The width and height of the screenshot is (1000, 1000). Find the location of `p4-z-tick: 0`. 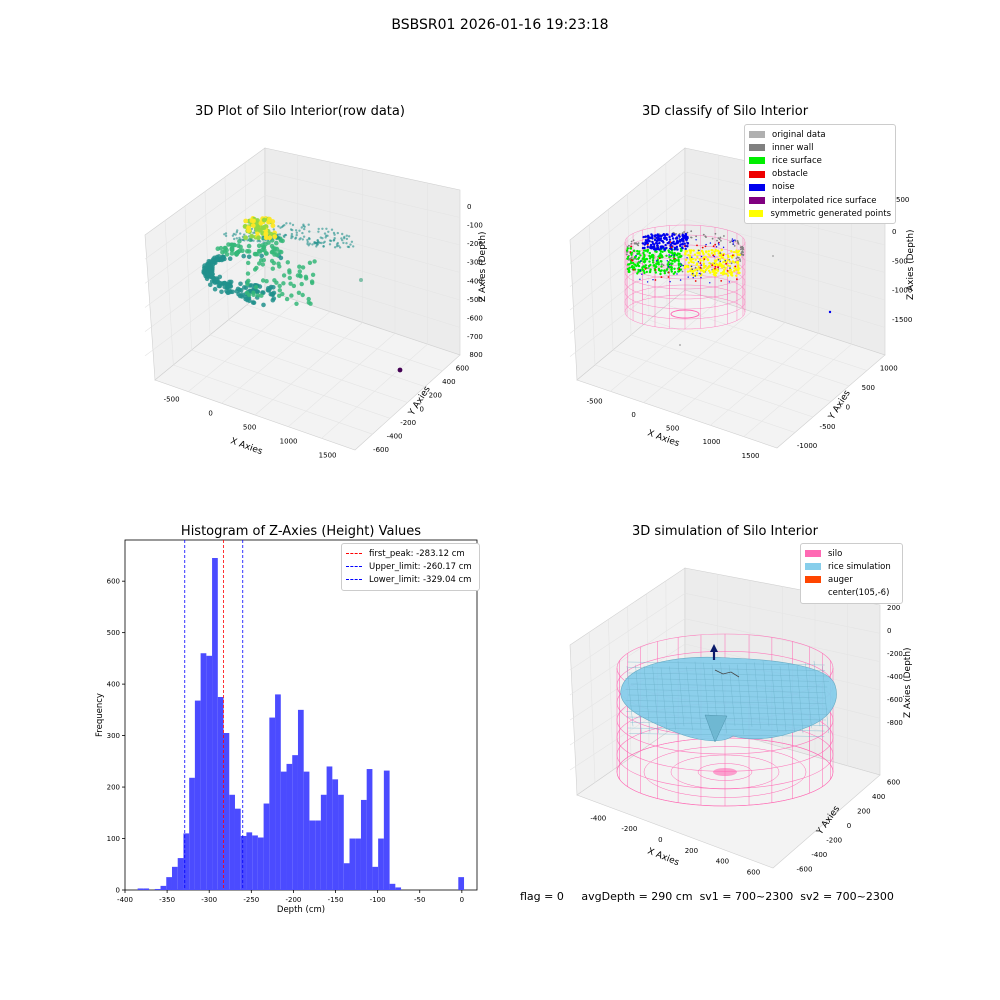

p4-z-tick: 0 is located at coordinates (889, 631).